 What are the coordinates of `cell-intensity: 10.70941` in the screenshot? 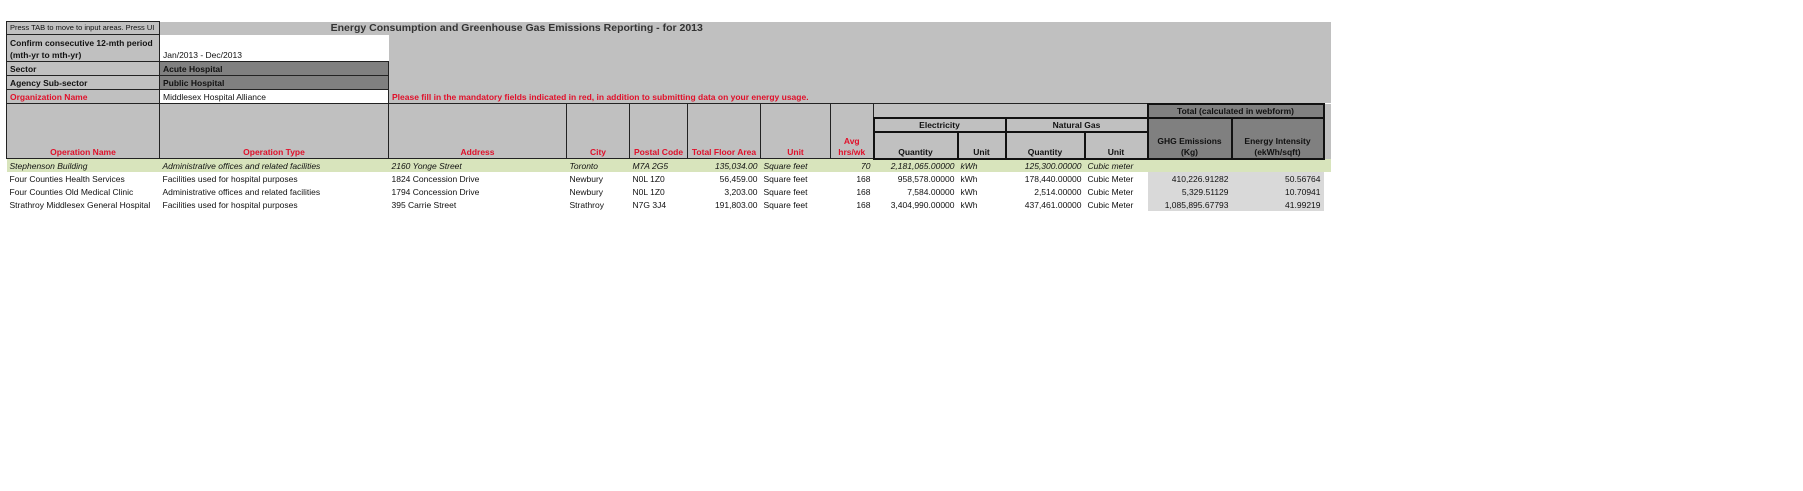 It's located at (1277, 191).